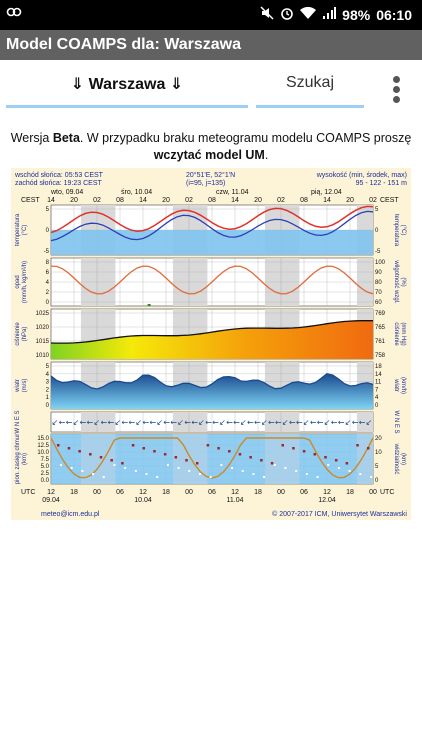  Describe the element at coordinates (327, 500) in the screenshot. I see `date-label: 12.04` at that location.